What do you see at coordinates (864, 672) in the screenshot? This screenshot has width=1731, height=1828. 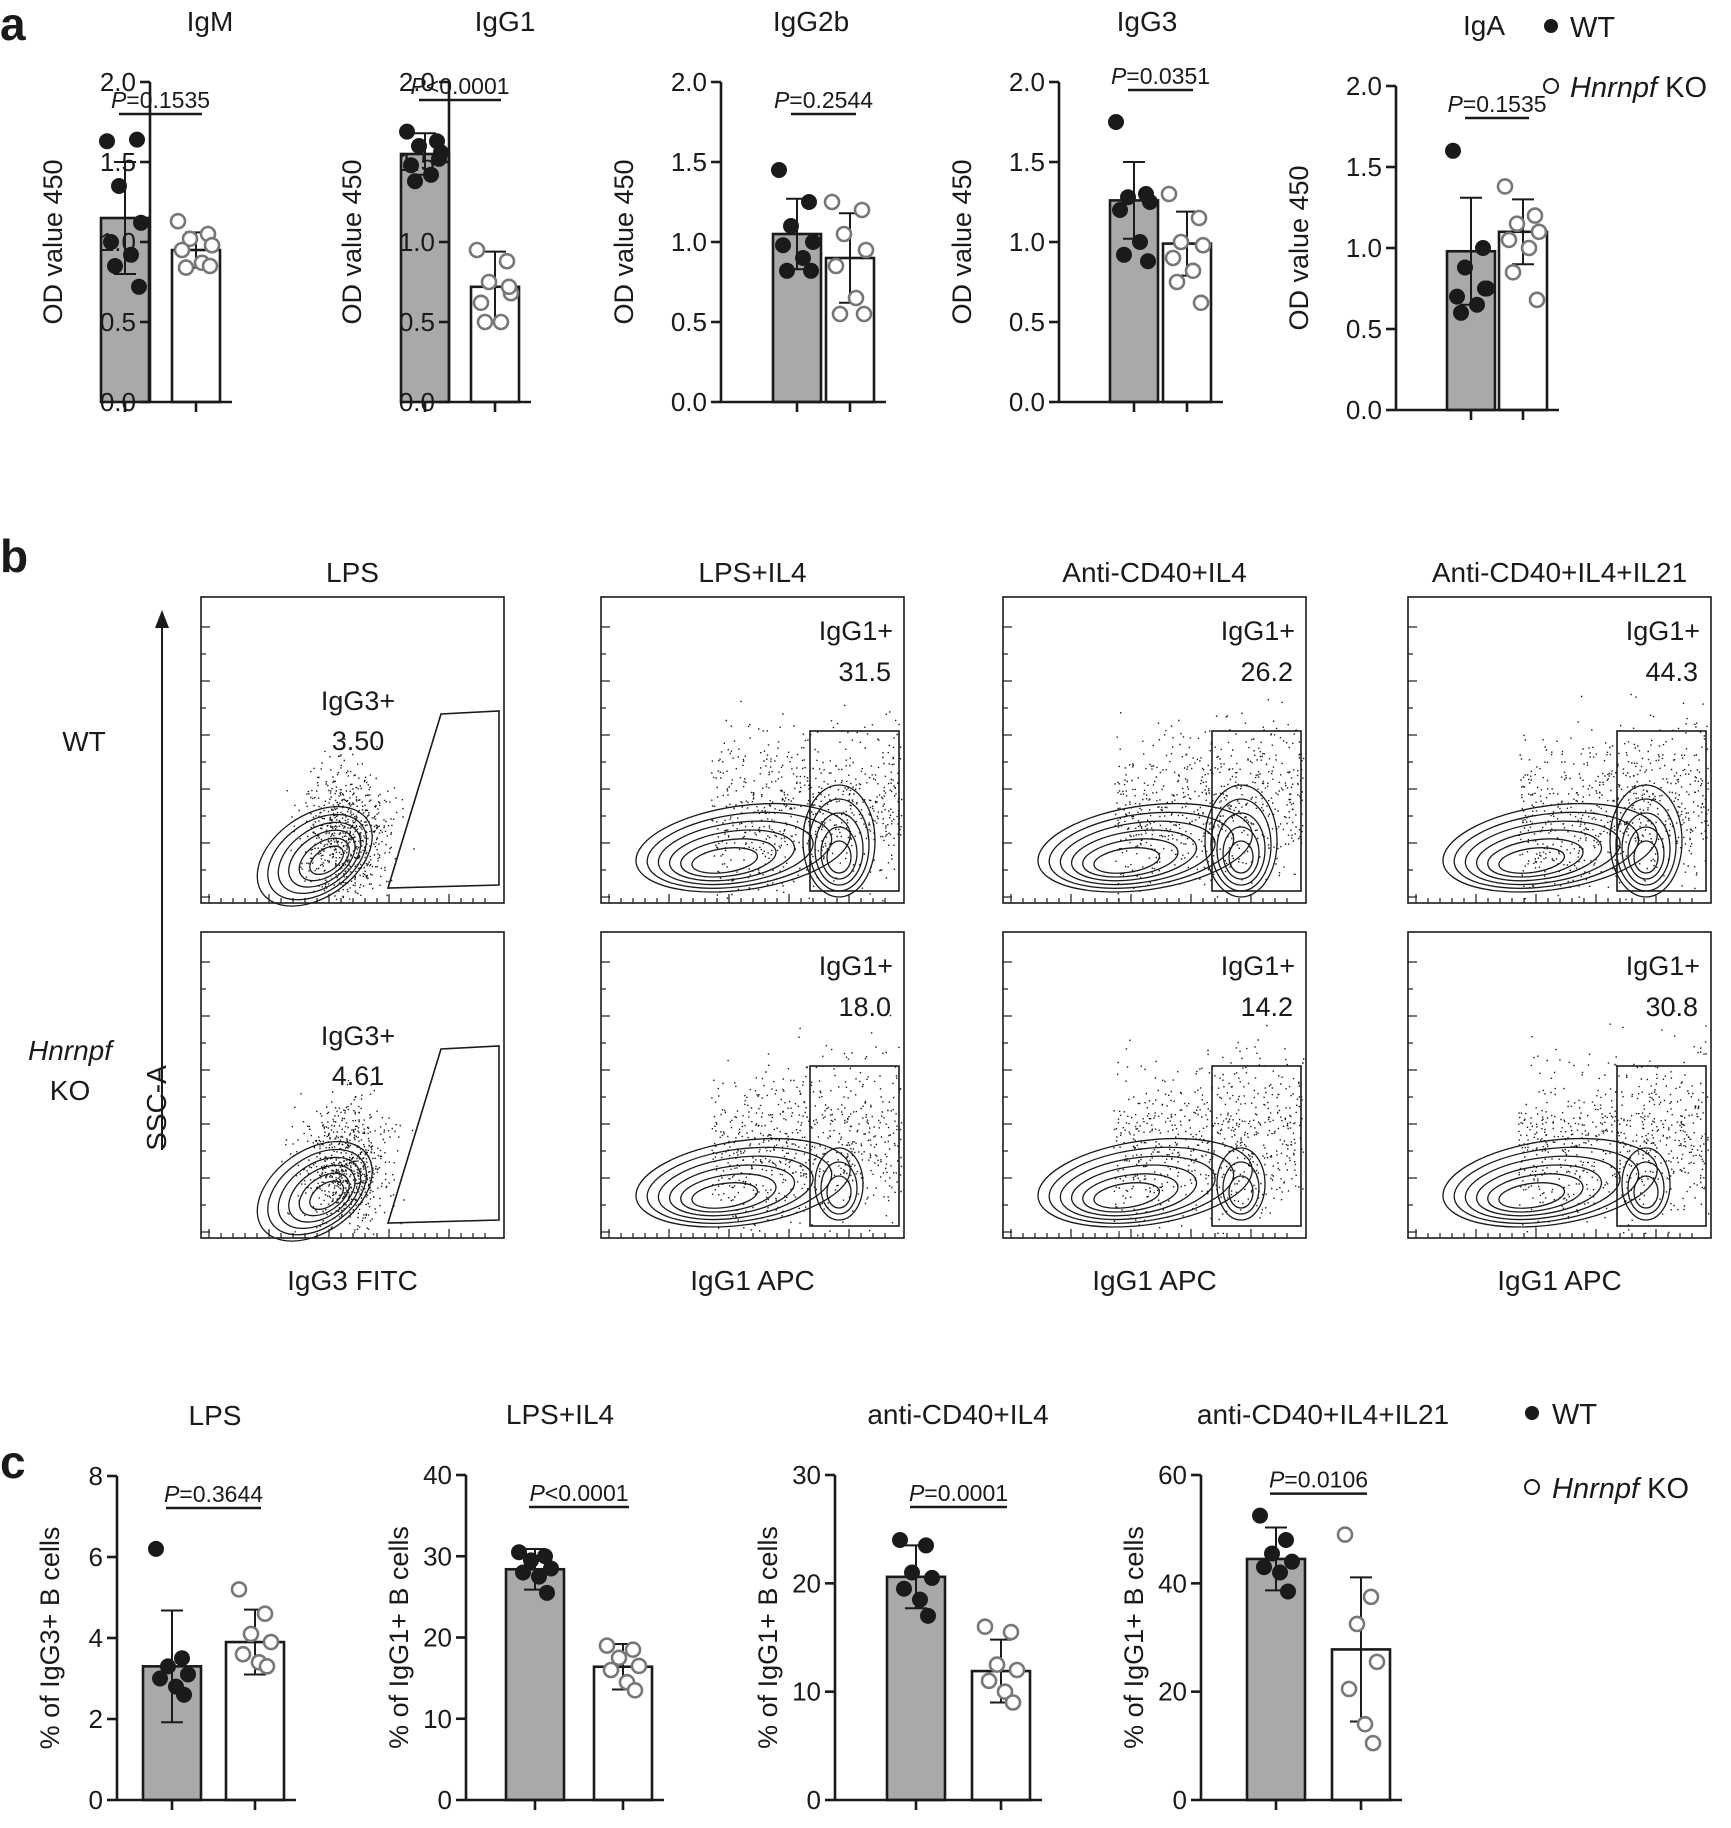 I see `flow-gate-value: 31.5` at bounding box center [864, 672].